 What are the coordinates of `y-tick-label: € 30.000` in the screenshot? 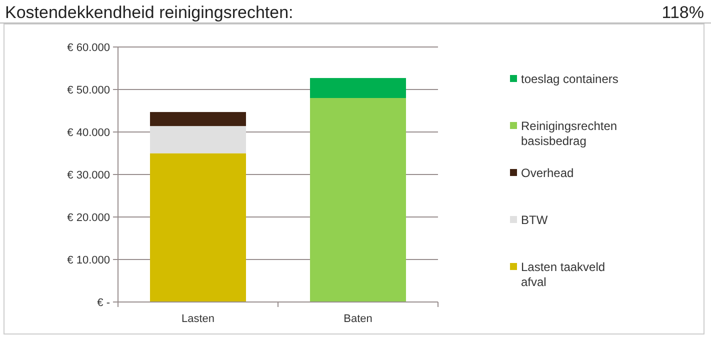 It's located at (88, 176).